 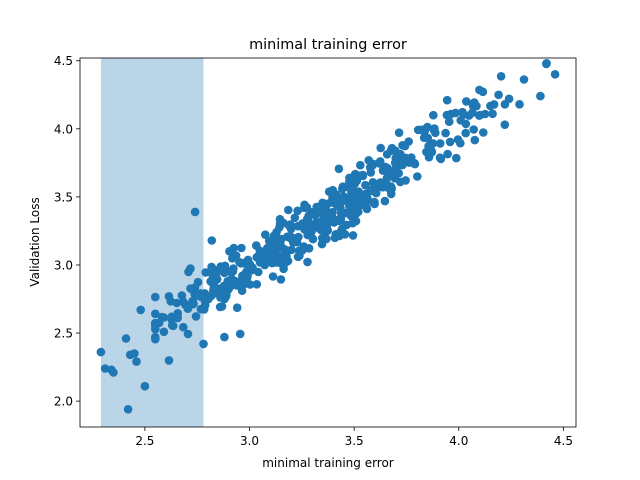 I want to click on y-tick-label: 3.5, so click(x=63, y=197).